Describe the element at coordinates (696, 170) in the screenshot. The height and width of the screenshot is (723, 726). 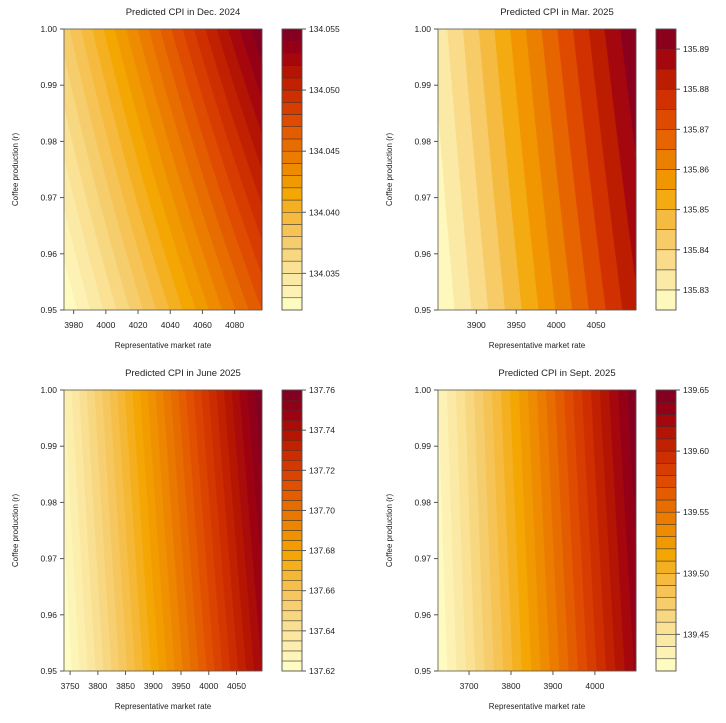
I see `legend-tick-label: 135.86` at that location.